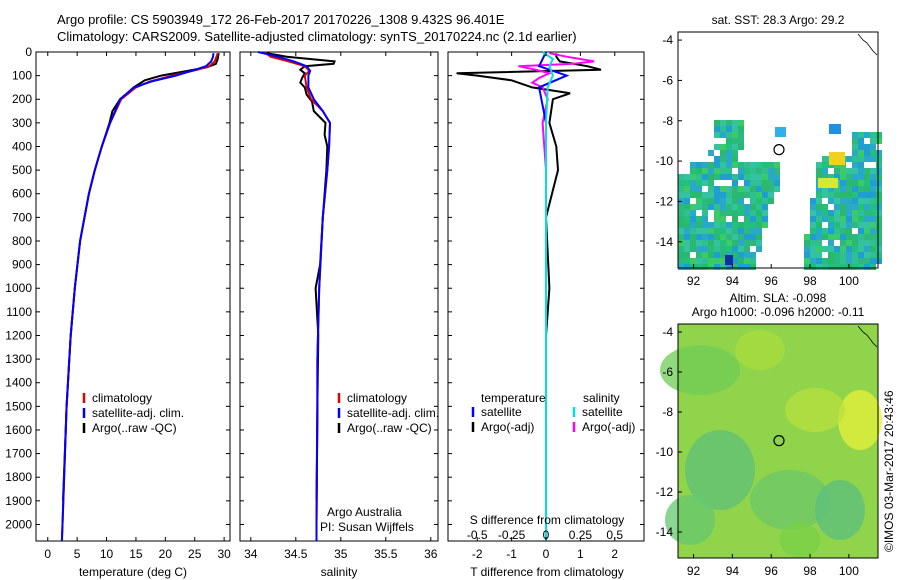 This screenshot has width=900, height=580. Describe the element at coordinates (364, 512) in the screenshot. I see `argo-australia-label: Argo Australia` at that location.